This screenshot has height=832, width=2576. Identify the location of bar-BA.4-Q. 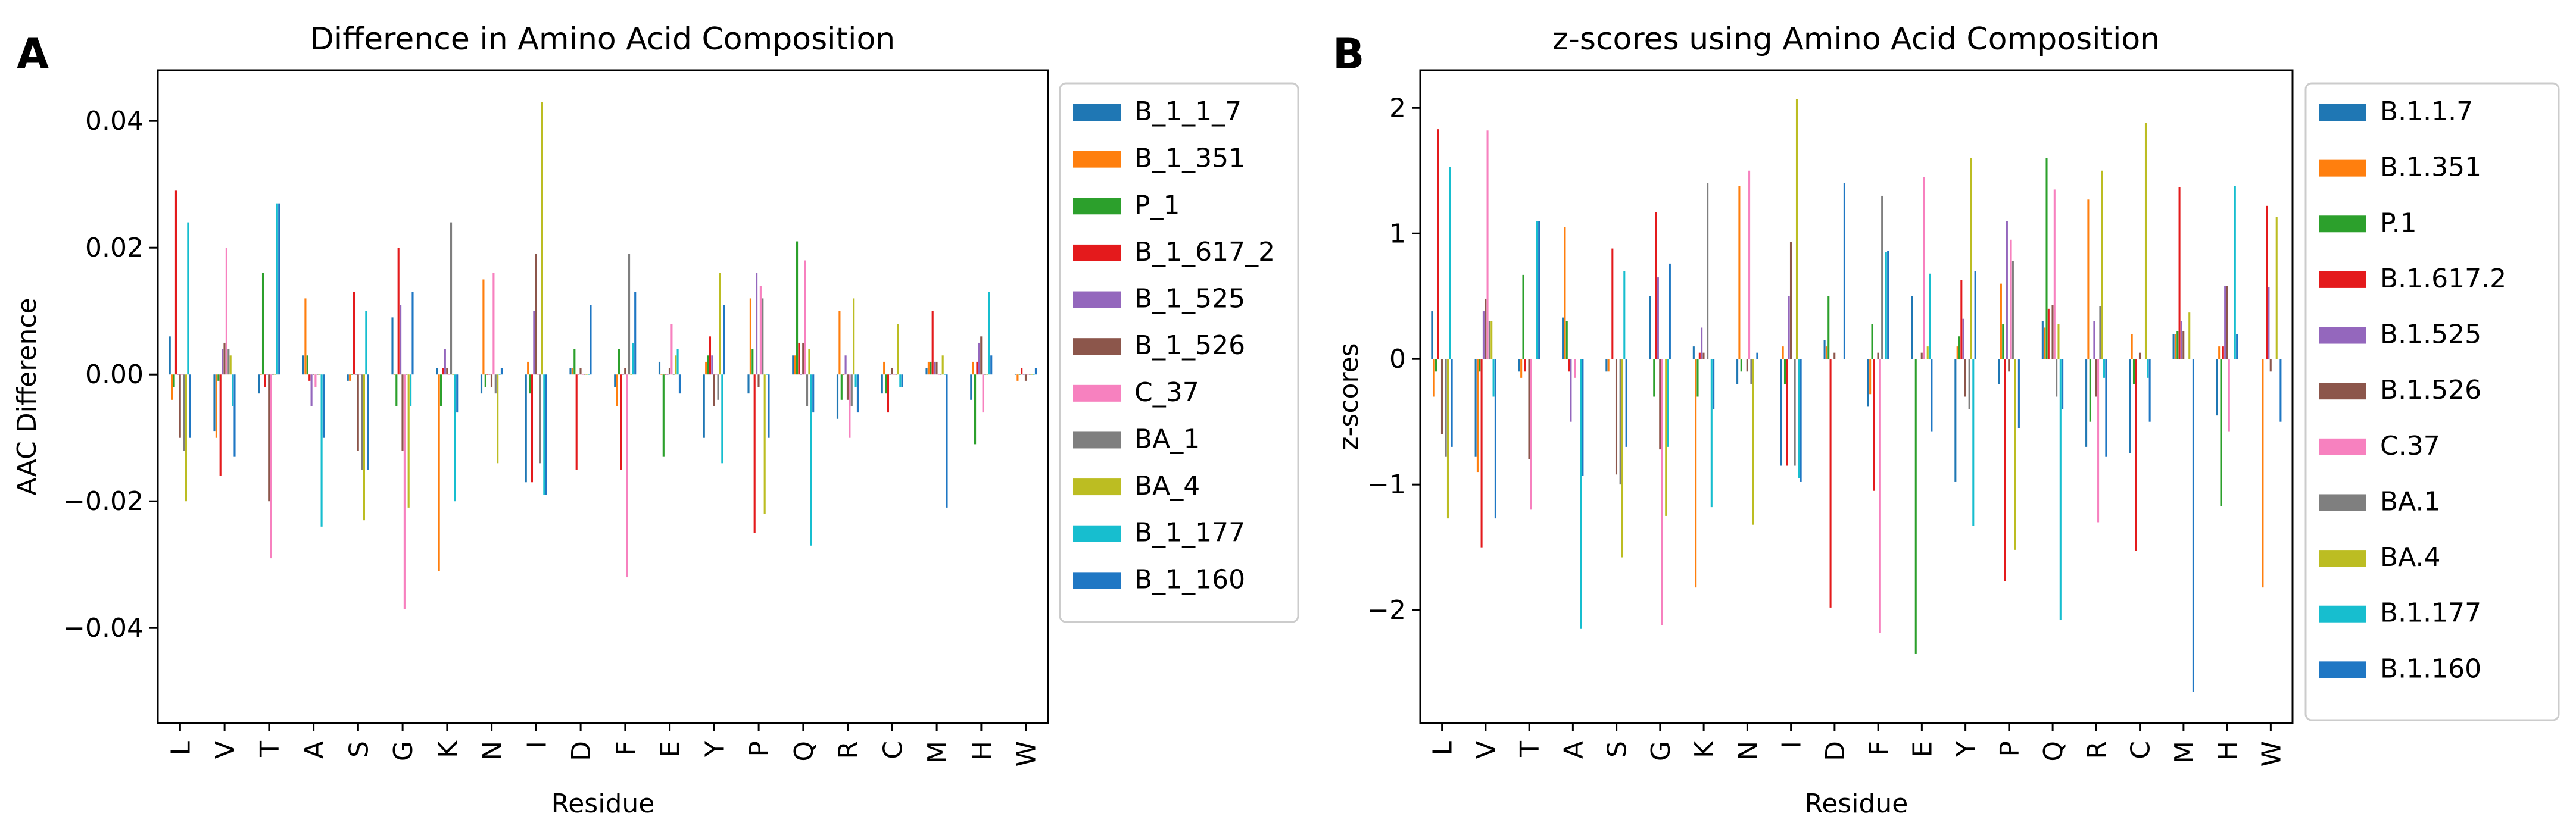
(2058, 341).